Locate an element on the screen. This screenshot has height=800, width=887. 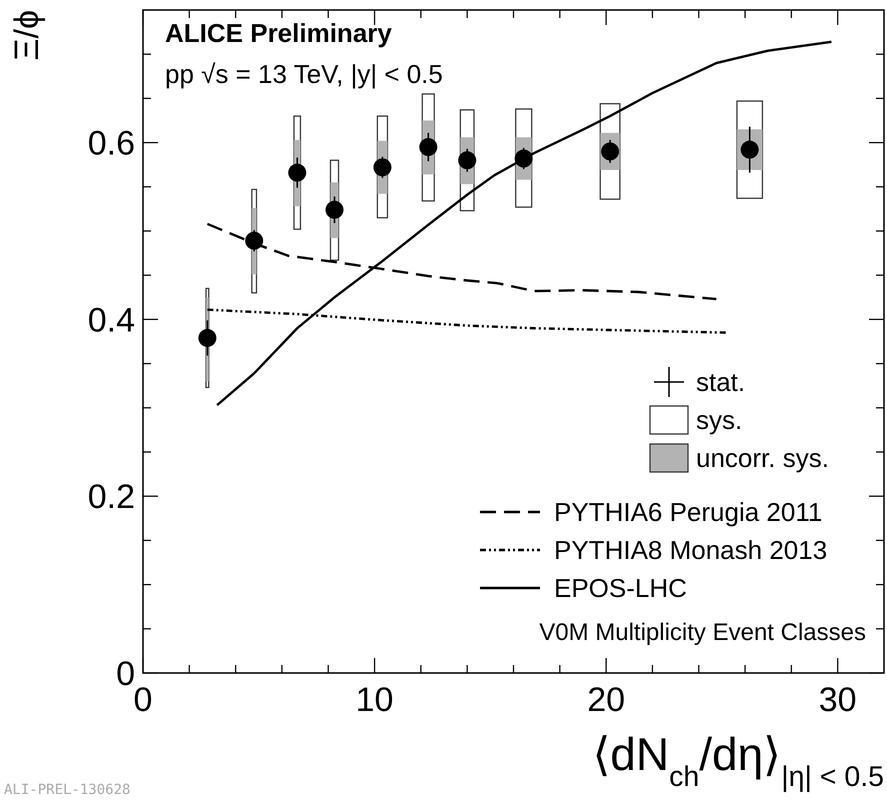
y-axis-title: Ξ/ϕ is located at coordinates (27, 35).